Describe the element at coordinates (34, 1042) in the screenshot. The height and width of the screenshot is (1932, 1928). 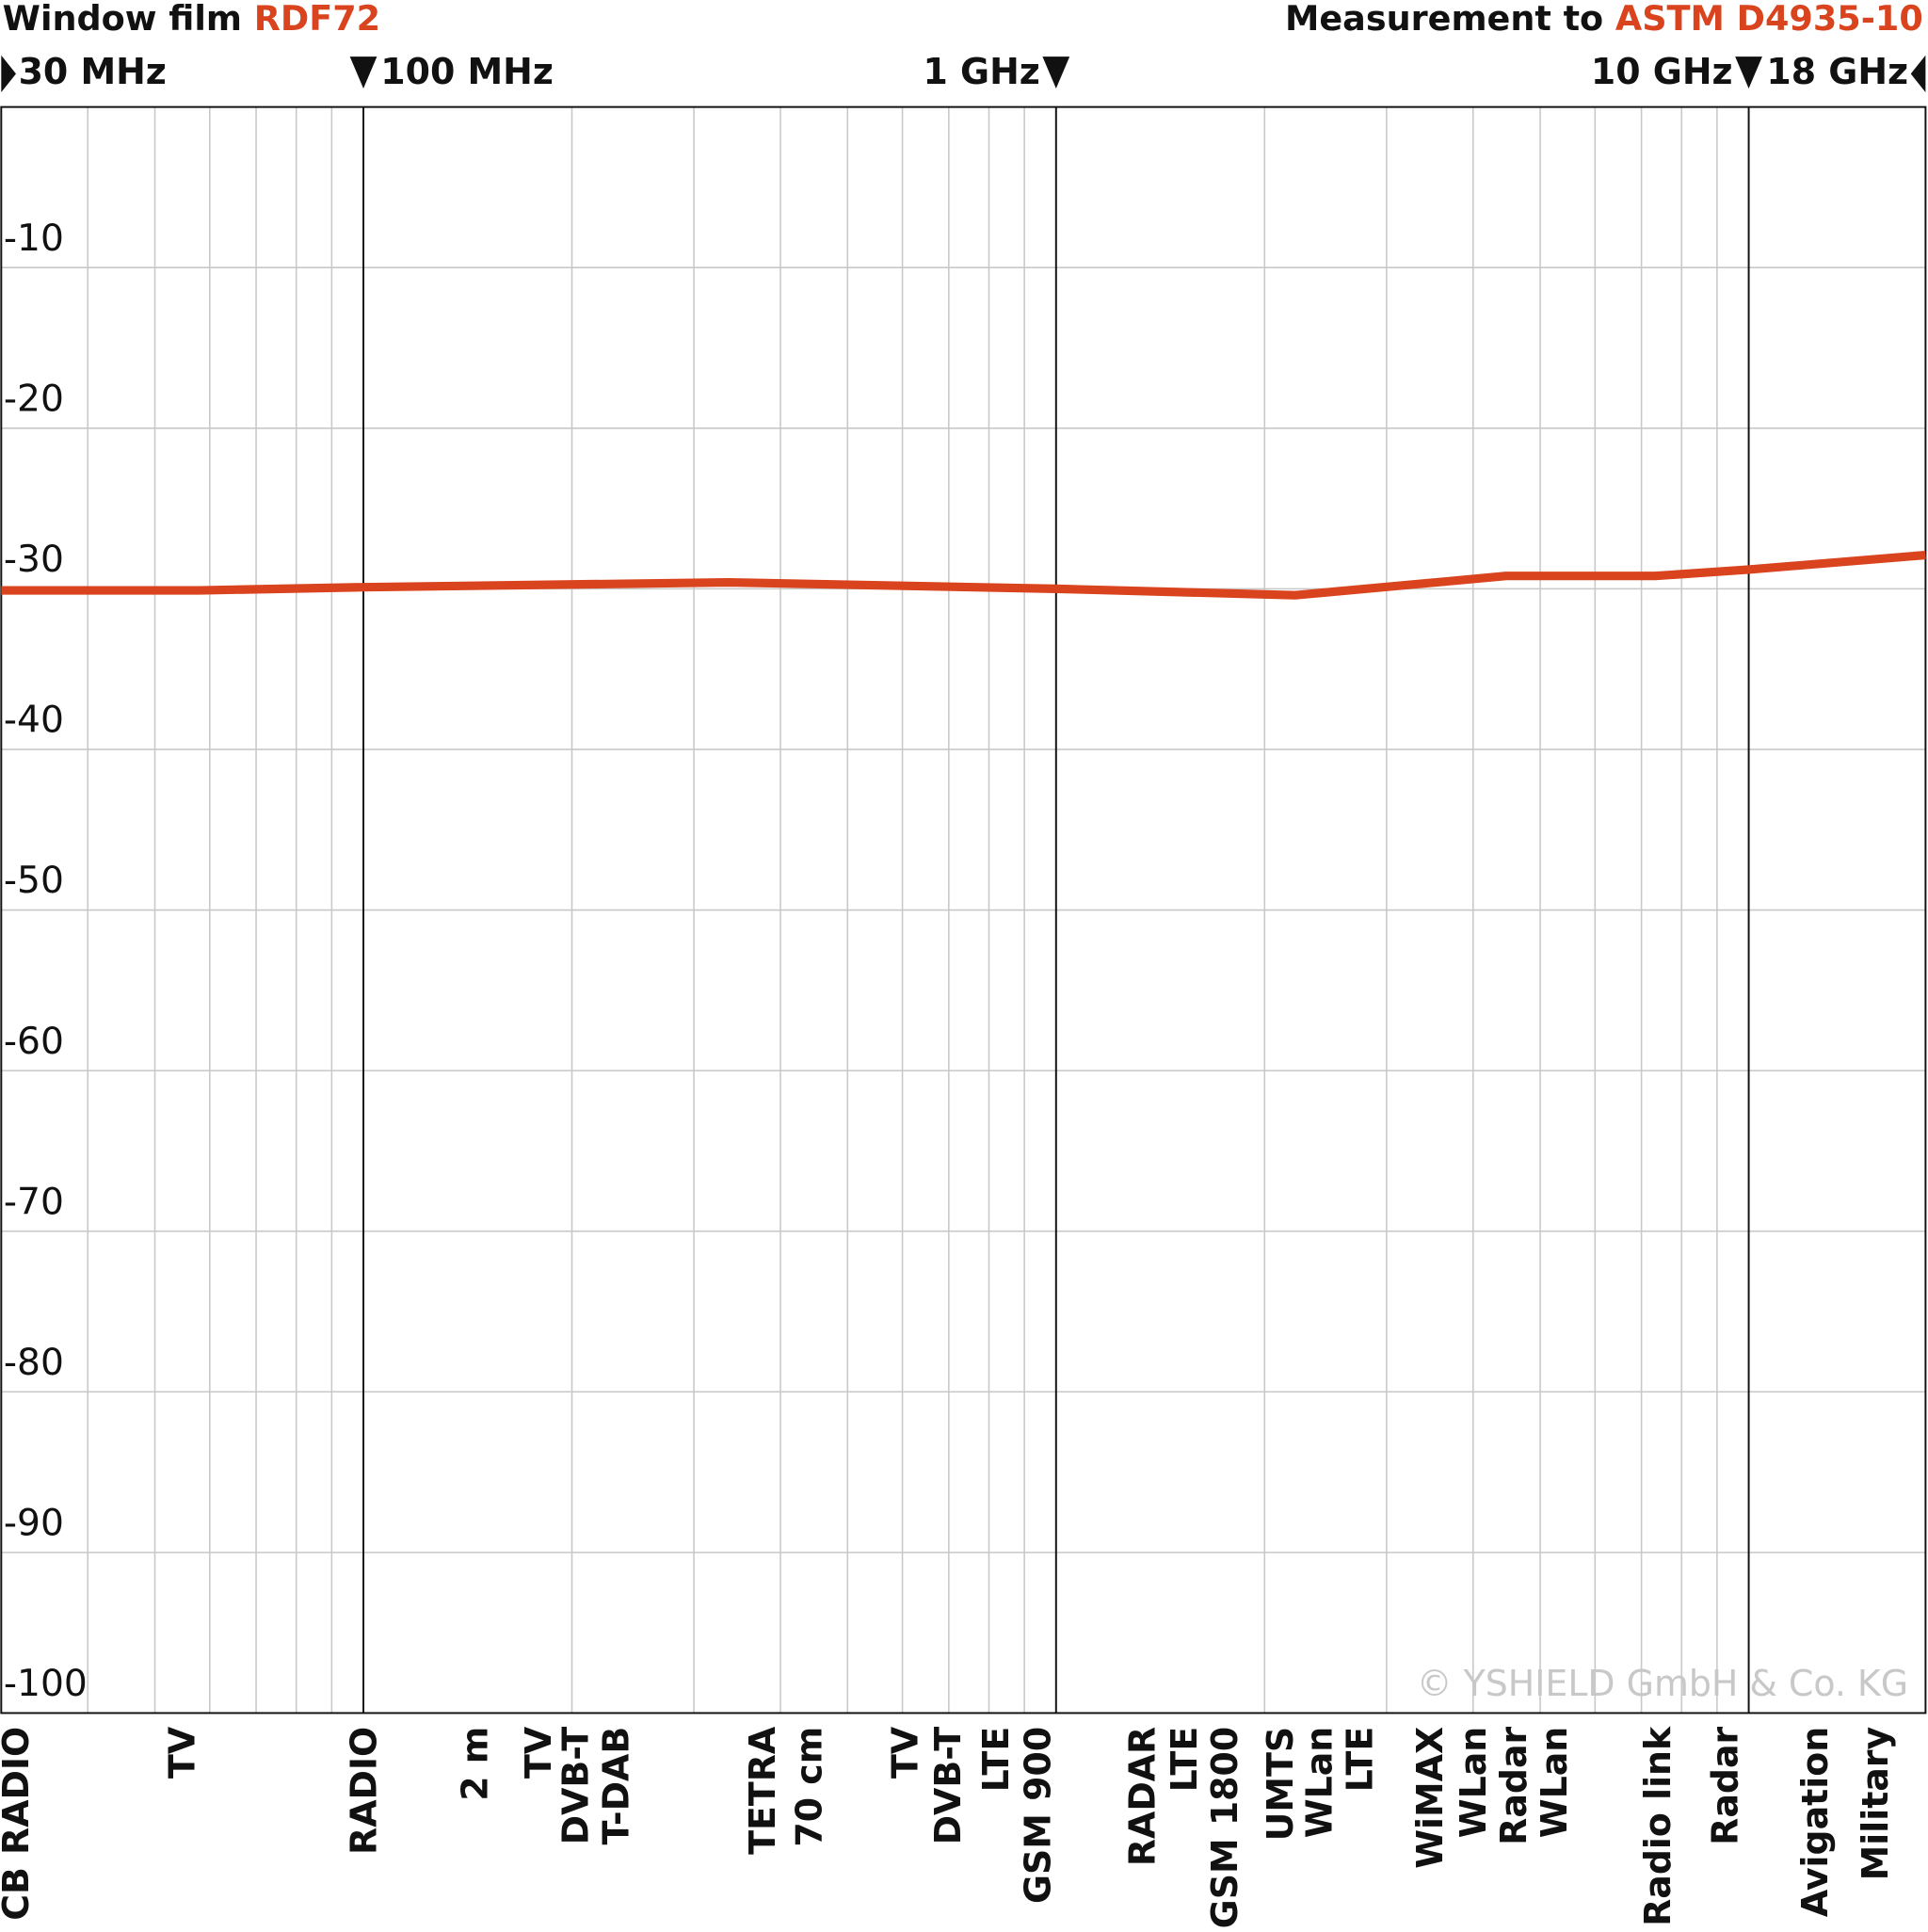
I see `y-tick-label: -60` at that location.